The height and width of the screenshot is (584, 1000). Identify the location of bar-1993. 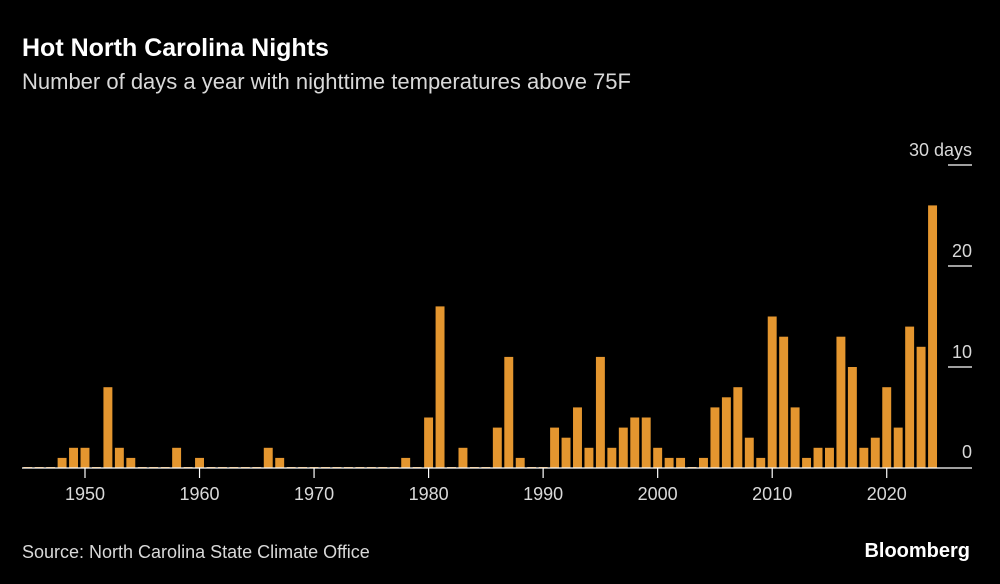
(577, 437).